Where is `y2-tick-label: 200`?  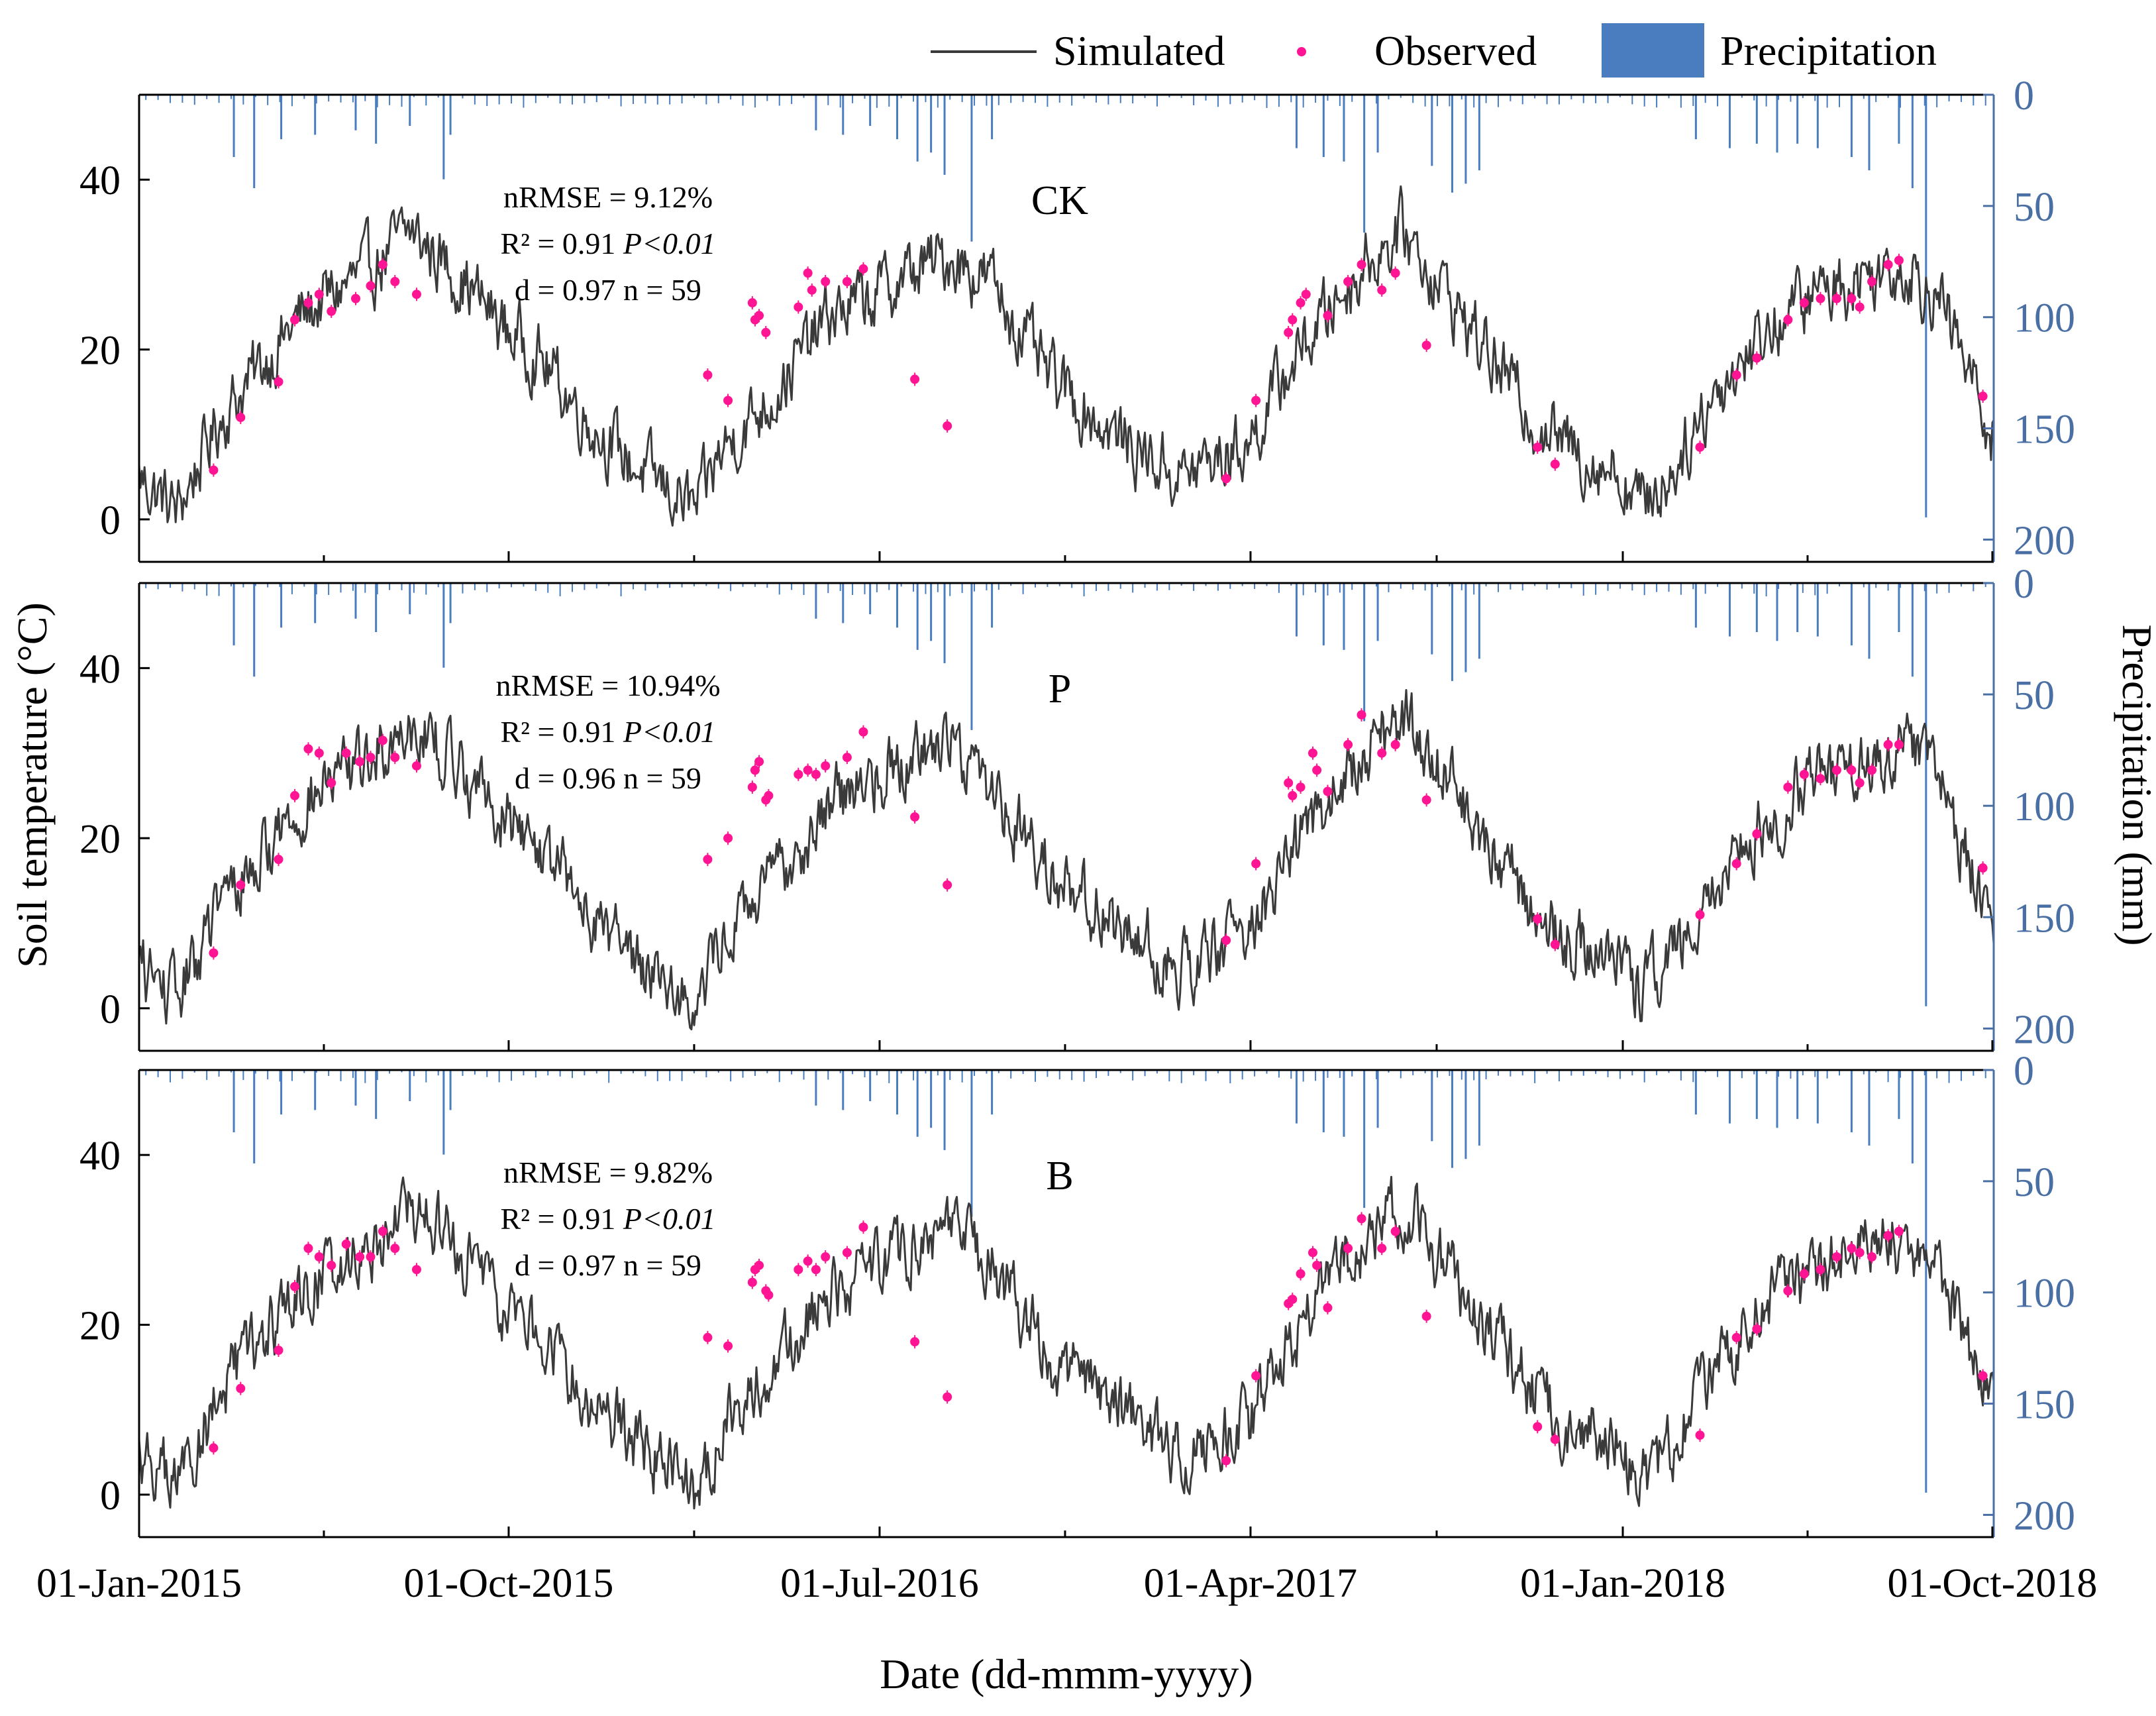
y2-tick-label: 200 is located at coordinates (2044, 1029).